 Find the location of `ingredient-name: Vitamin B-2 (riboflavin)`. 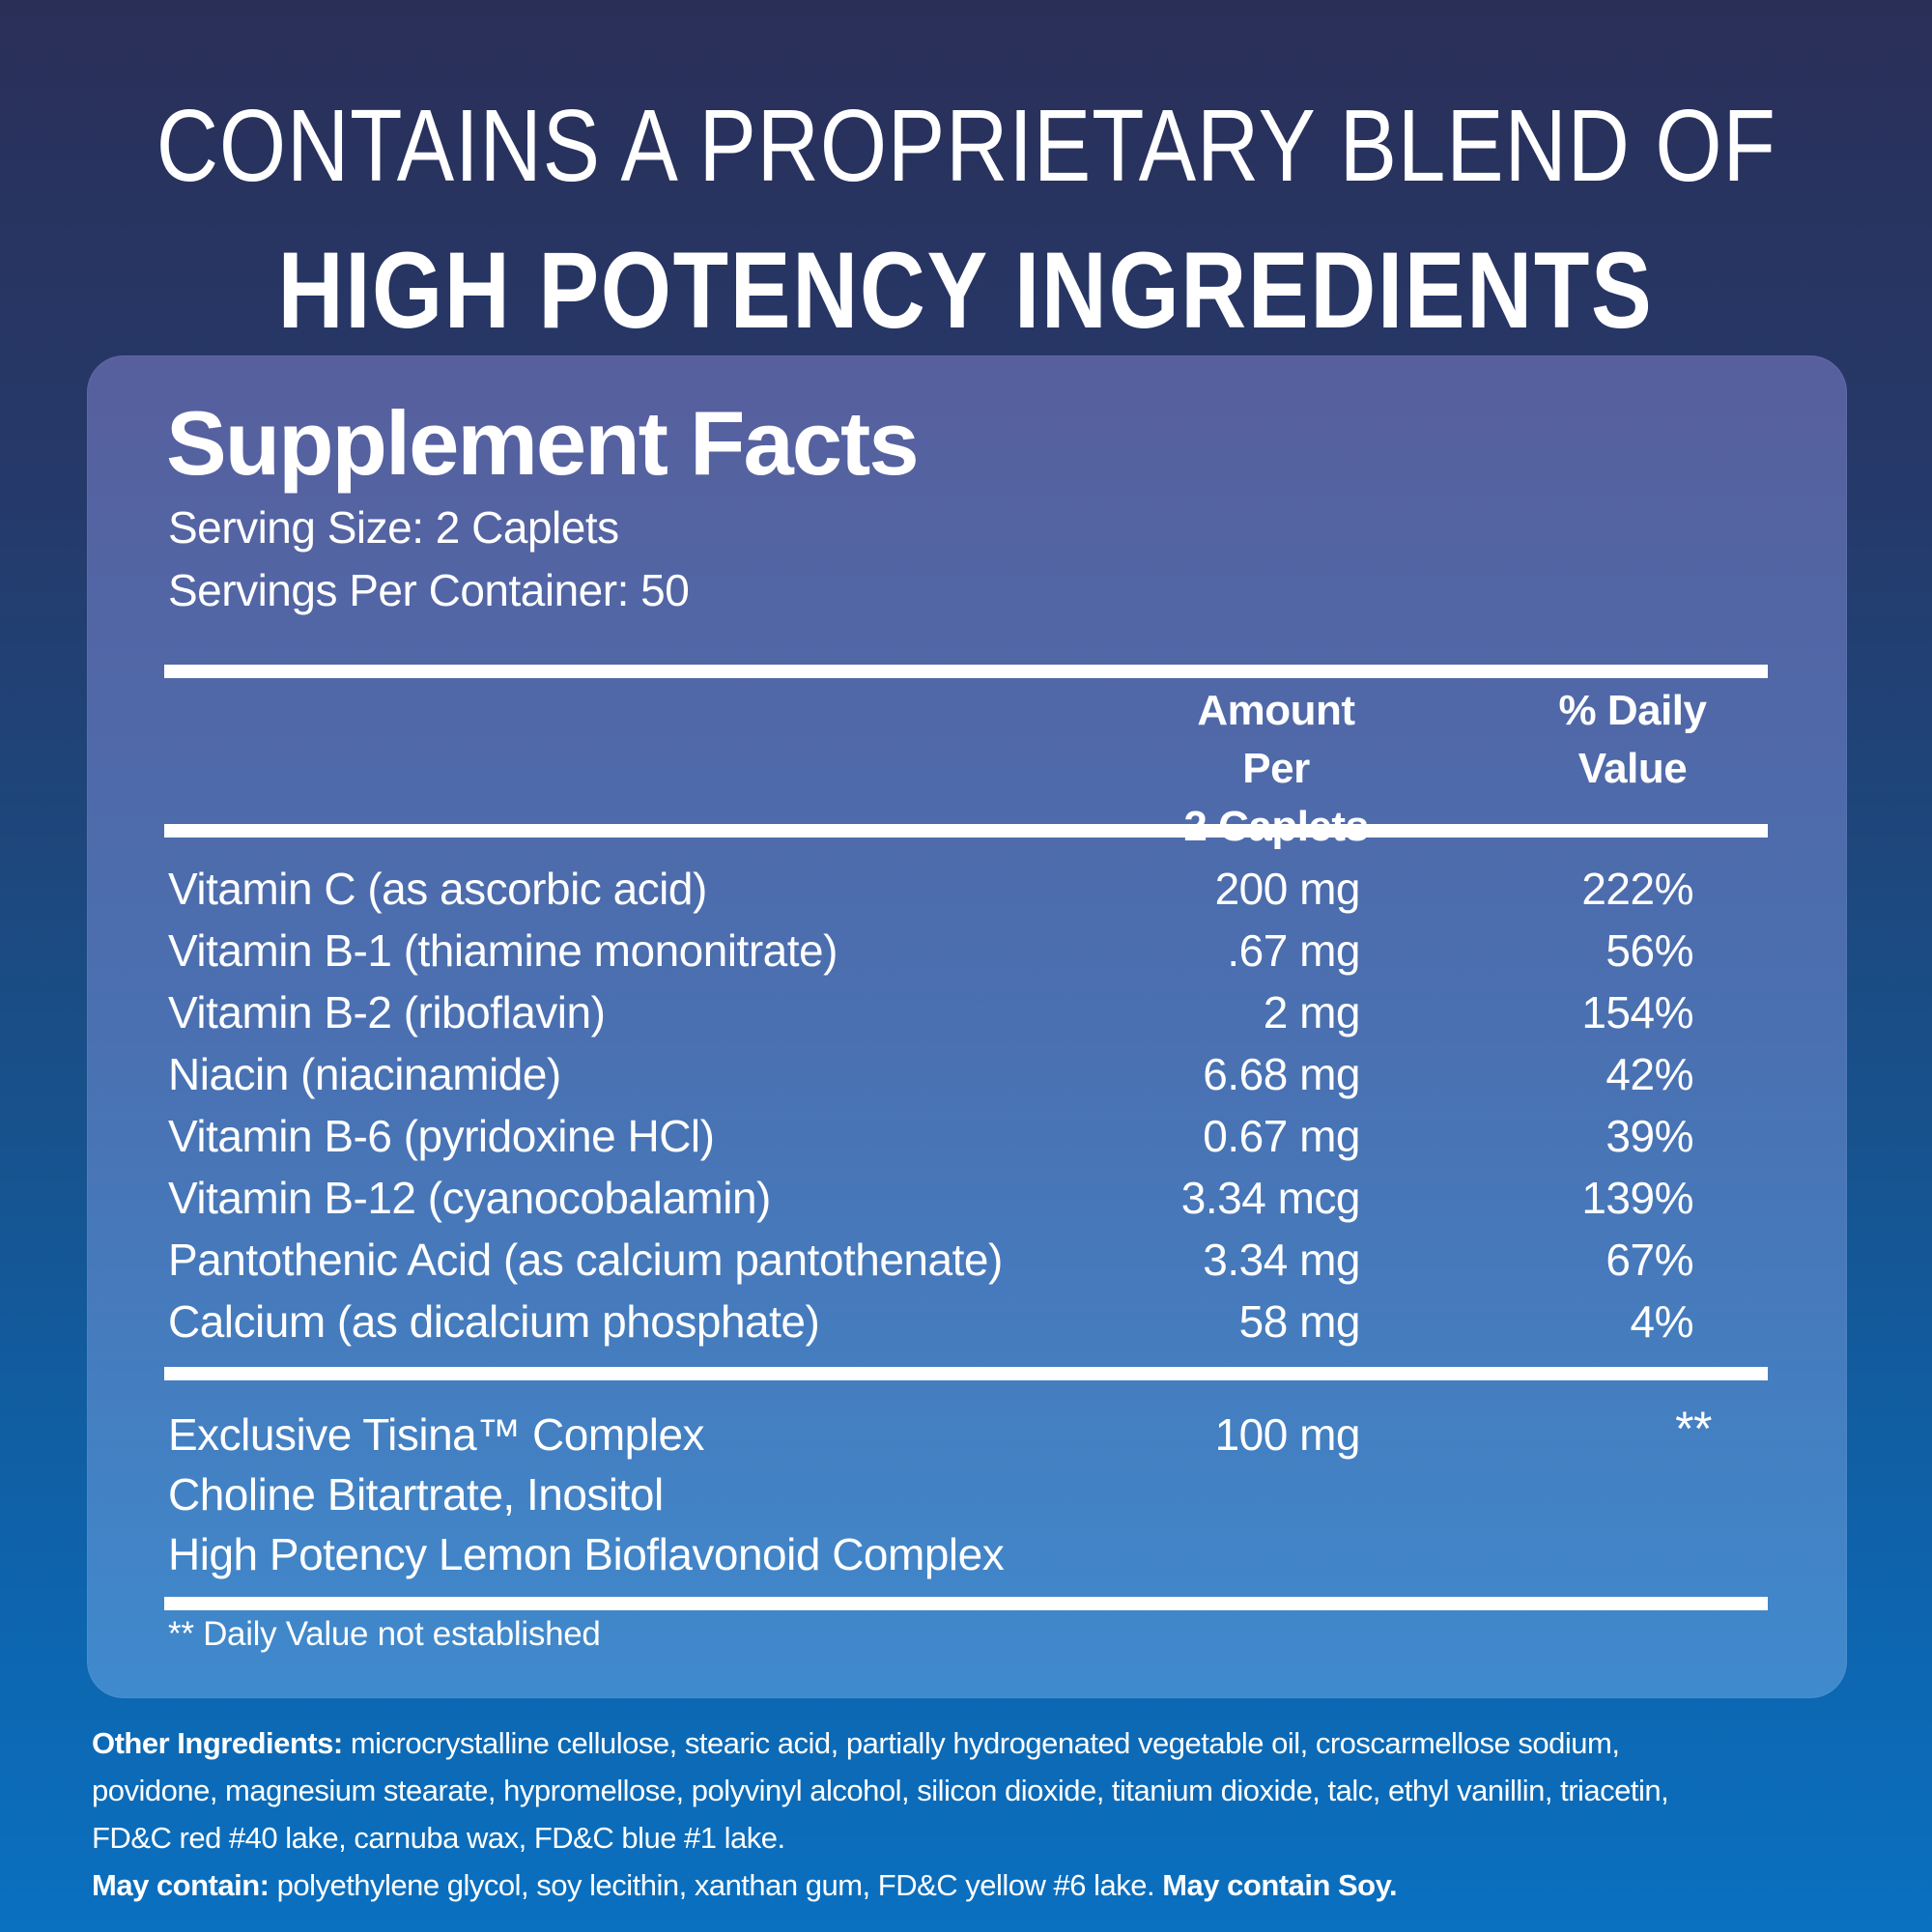

ingredient-name: Vitamin B-2 (riboflavin) is located at coordinates (387, 1012).